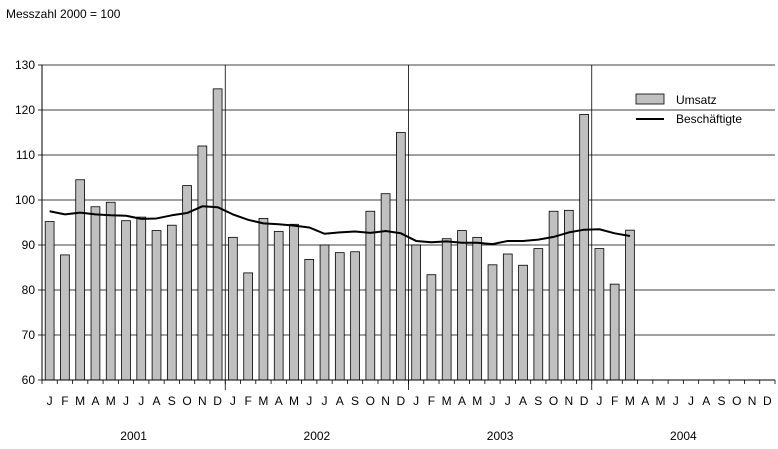  Describe the element at coordinates (29, 290) in the screenshot. I see `y-tick-label: 80` at that location.